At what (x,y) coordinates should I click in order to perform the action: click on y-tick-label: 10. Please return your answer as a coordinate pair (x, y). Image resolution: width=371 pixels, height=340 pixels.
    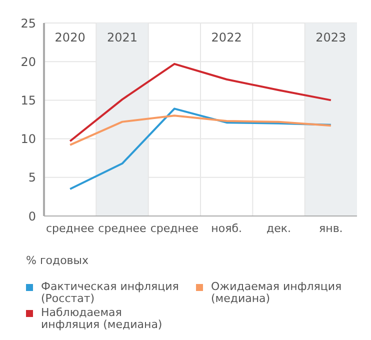
    Looking at the image, I should click on (28, 139).